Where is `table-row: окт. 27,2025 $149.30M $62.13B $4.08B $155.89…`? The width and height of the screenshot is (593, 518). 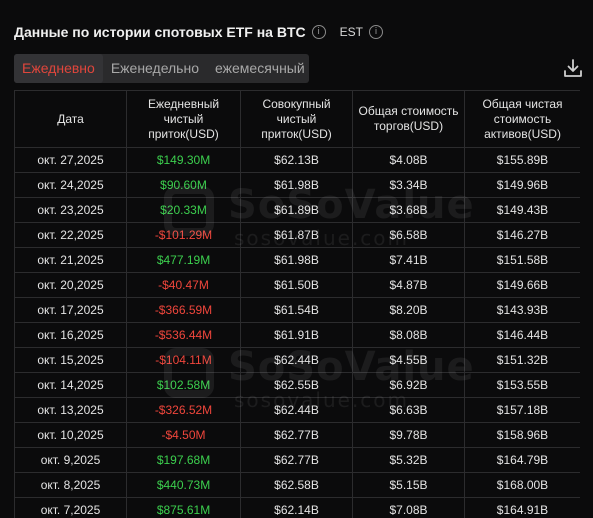
table-row: окт. 27,2025 $149.30M $62.13B $4.08B $155.89… is located at coordinates (297, 160).